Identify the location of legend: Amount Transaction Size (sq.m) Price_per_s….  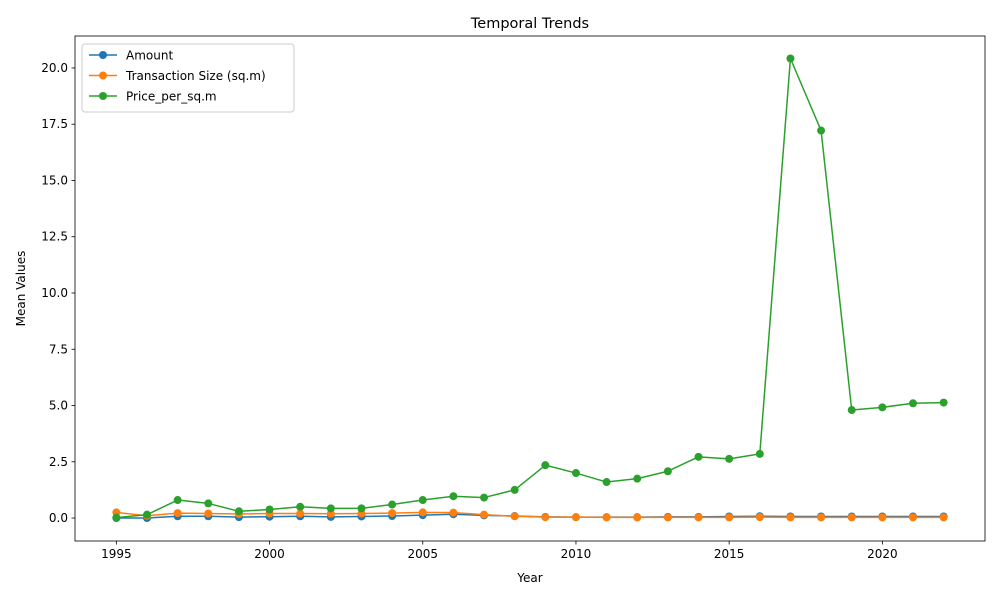
(188, 78).